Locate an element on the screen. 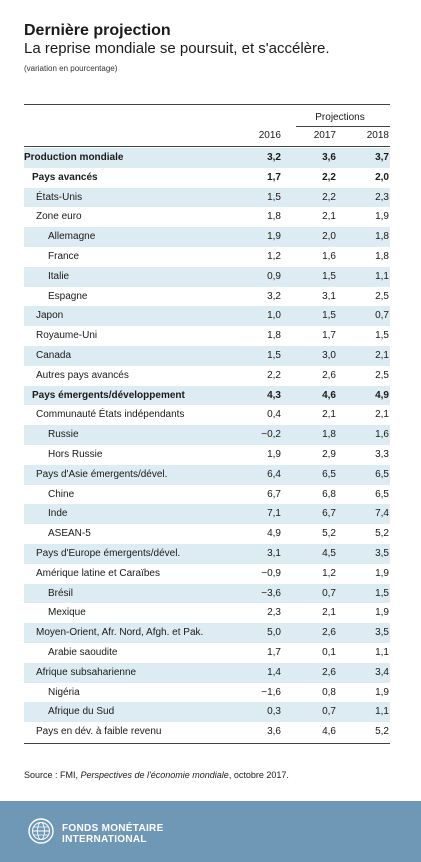 This screenshot has height=862, width=421. value-2017: 5,2 is located at coordinates (329, 534).